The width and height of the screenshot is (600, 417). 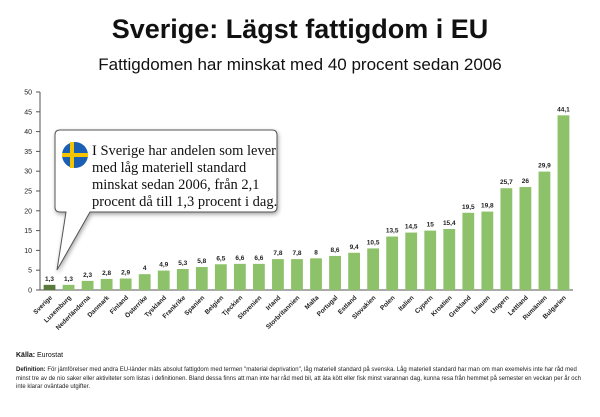 What do you see at coordinates (201, 261) in the screenshot?
I see `bar-value-label: 5,8` at bounding box center [201, 261].